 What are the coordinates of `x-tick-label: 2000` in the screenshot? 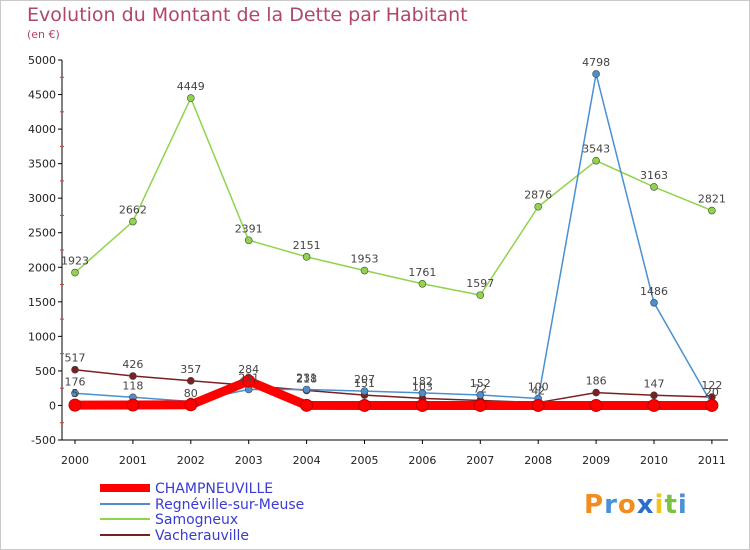 It's located at (75, 460).